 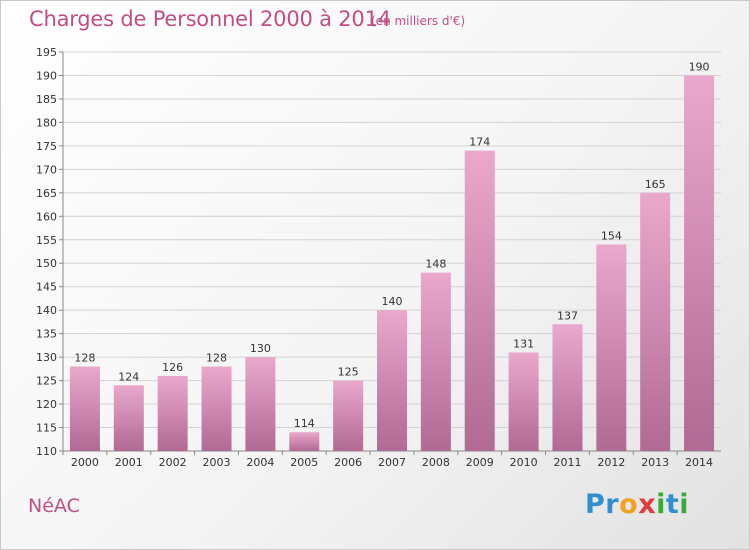 I want to click on bar-2014, so click(x=699, y=263).